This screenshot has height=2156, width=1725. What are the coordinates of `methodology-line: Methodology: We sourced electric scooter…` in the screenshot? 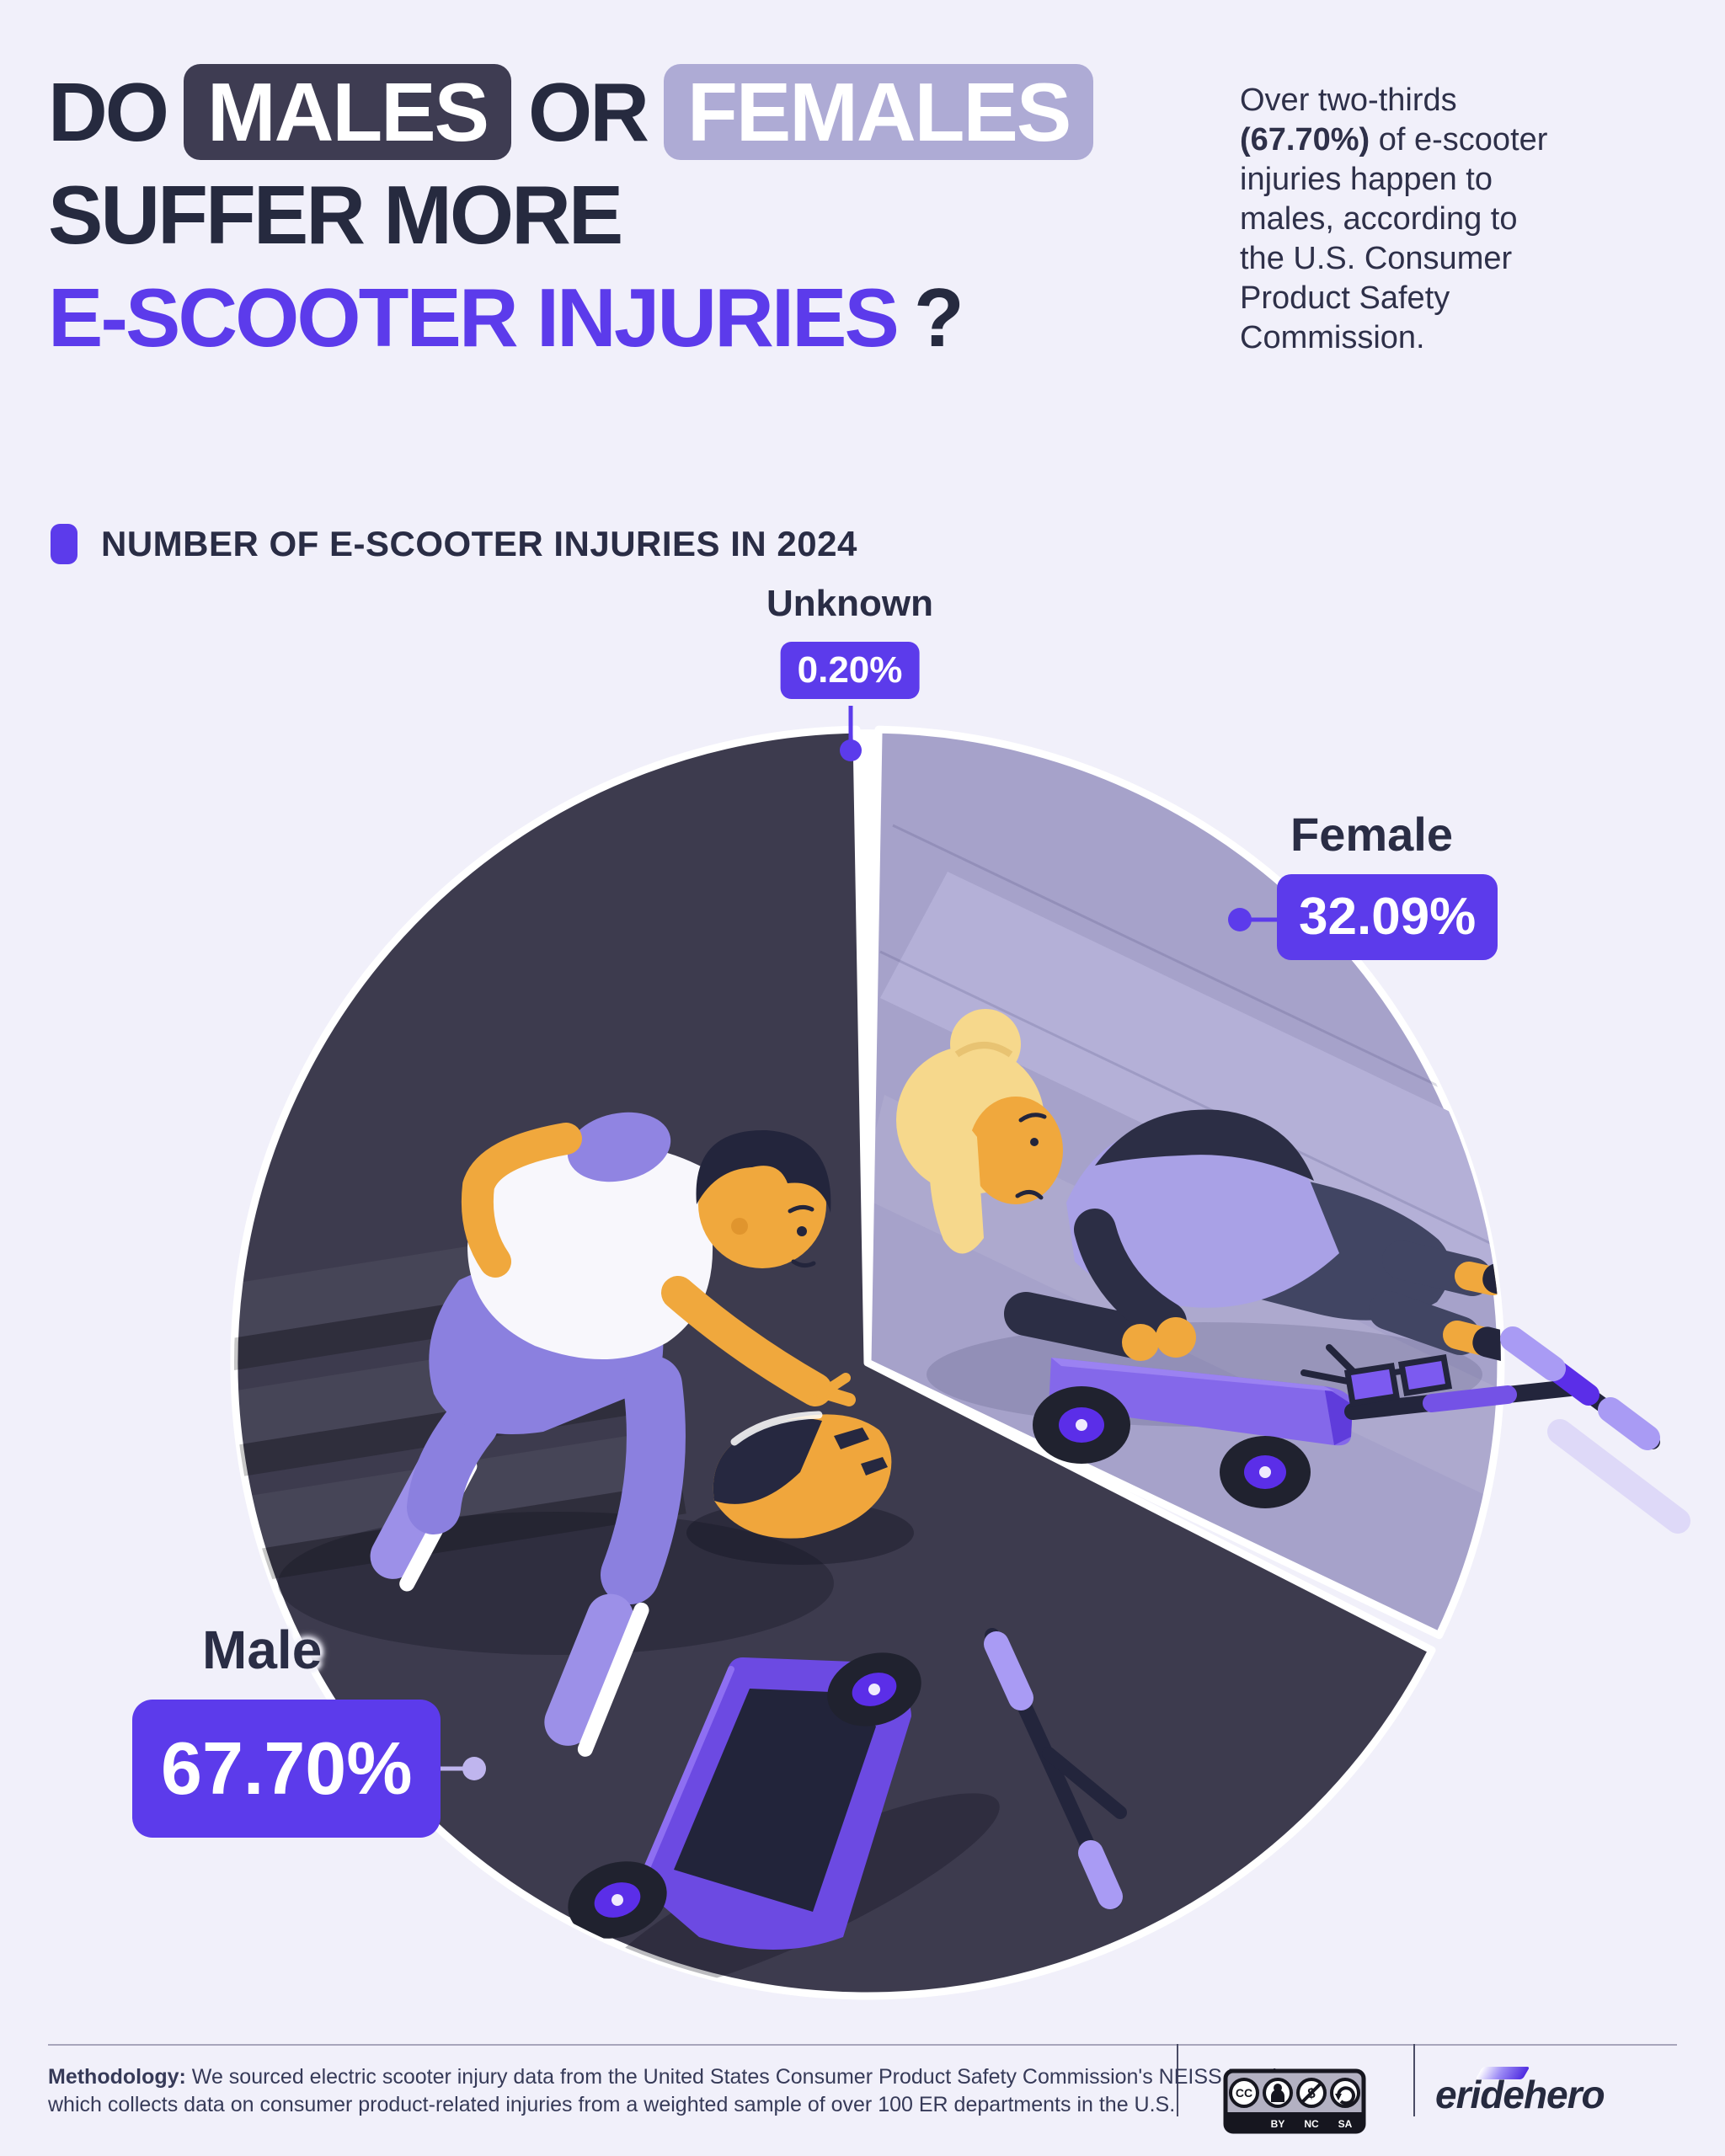 It's located at (686, 2077).